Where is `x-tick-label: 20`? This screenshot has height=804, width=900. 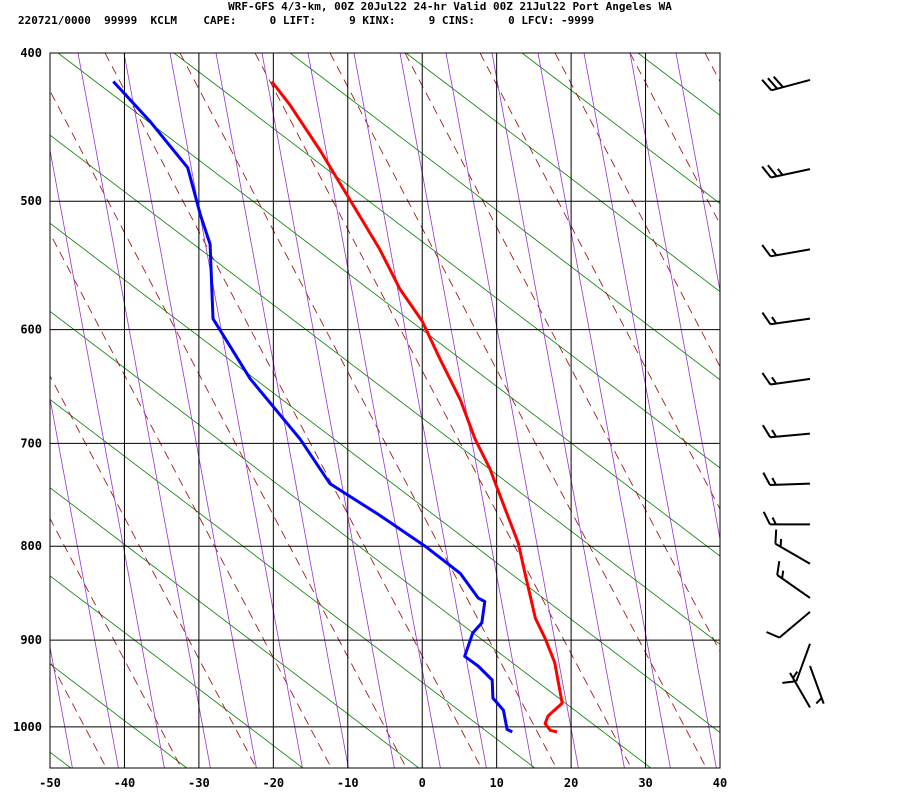
x-tick-label: 20 is located at coordinates (571, 783).